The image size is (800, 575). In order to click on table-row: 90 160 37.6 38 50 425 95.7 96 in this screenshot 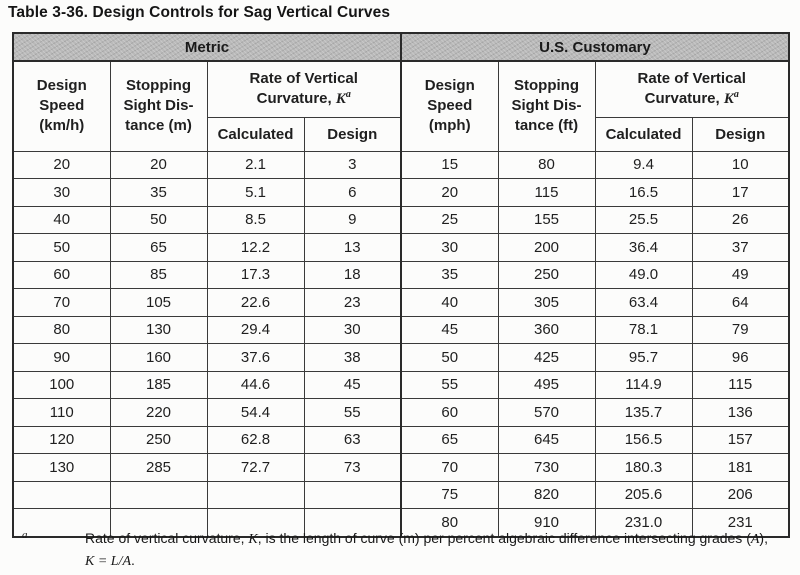, I will do `click(401, 357)`.